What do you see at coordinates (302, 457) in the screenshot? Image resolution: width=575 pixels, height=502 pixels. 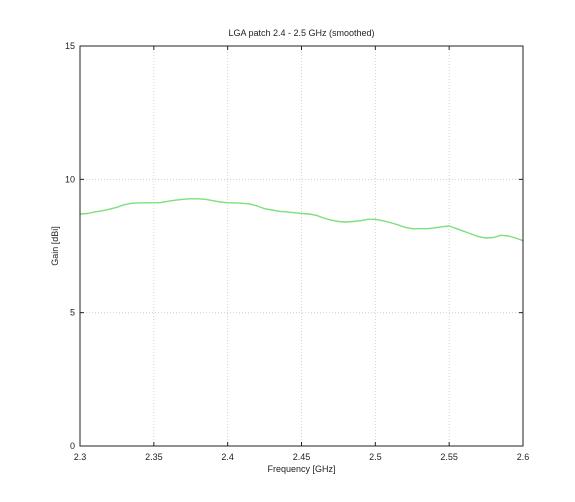 I see `x-tick-label: 2.45` at bounding box center [302, 457].